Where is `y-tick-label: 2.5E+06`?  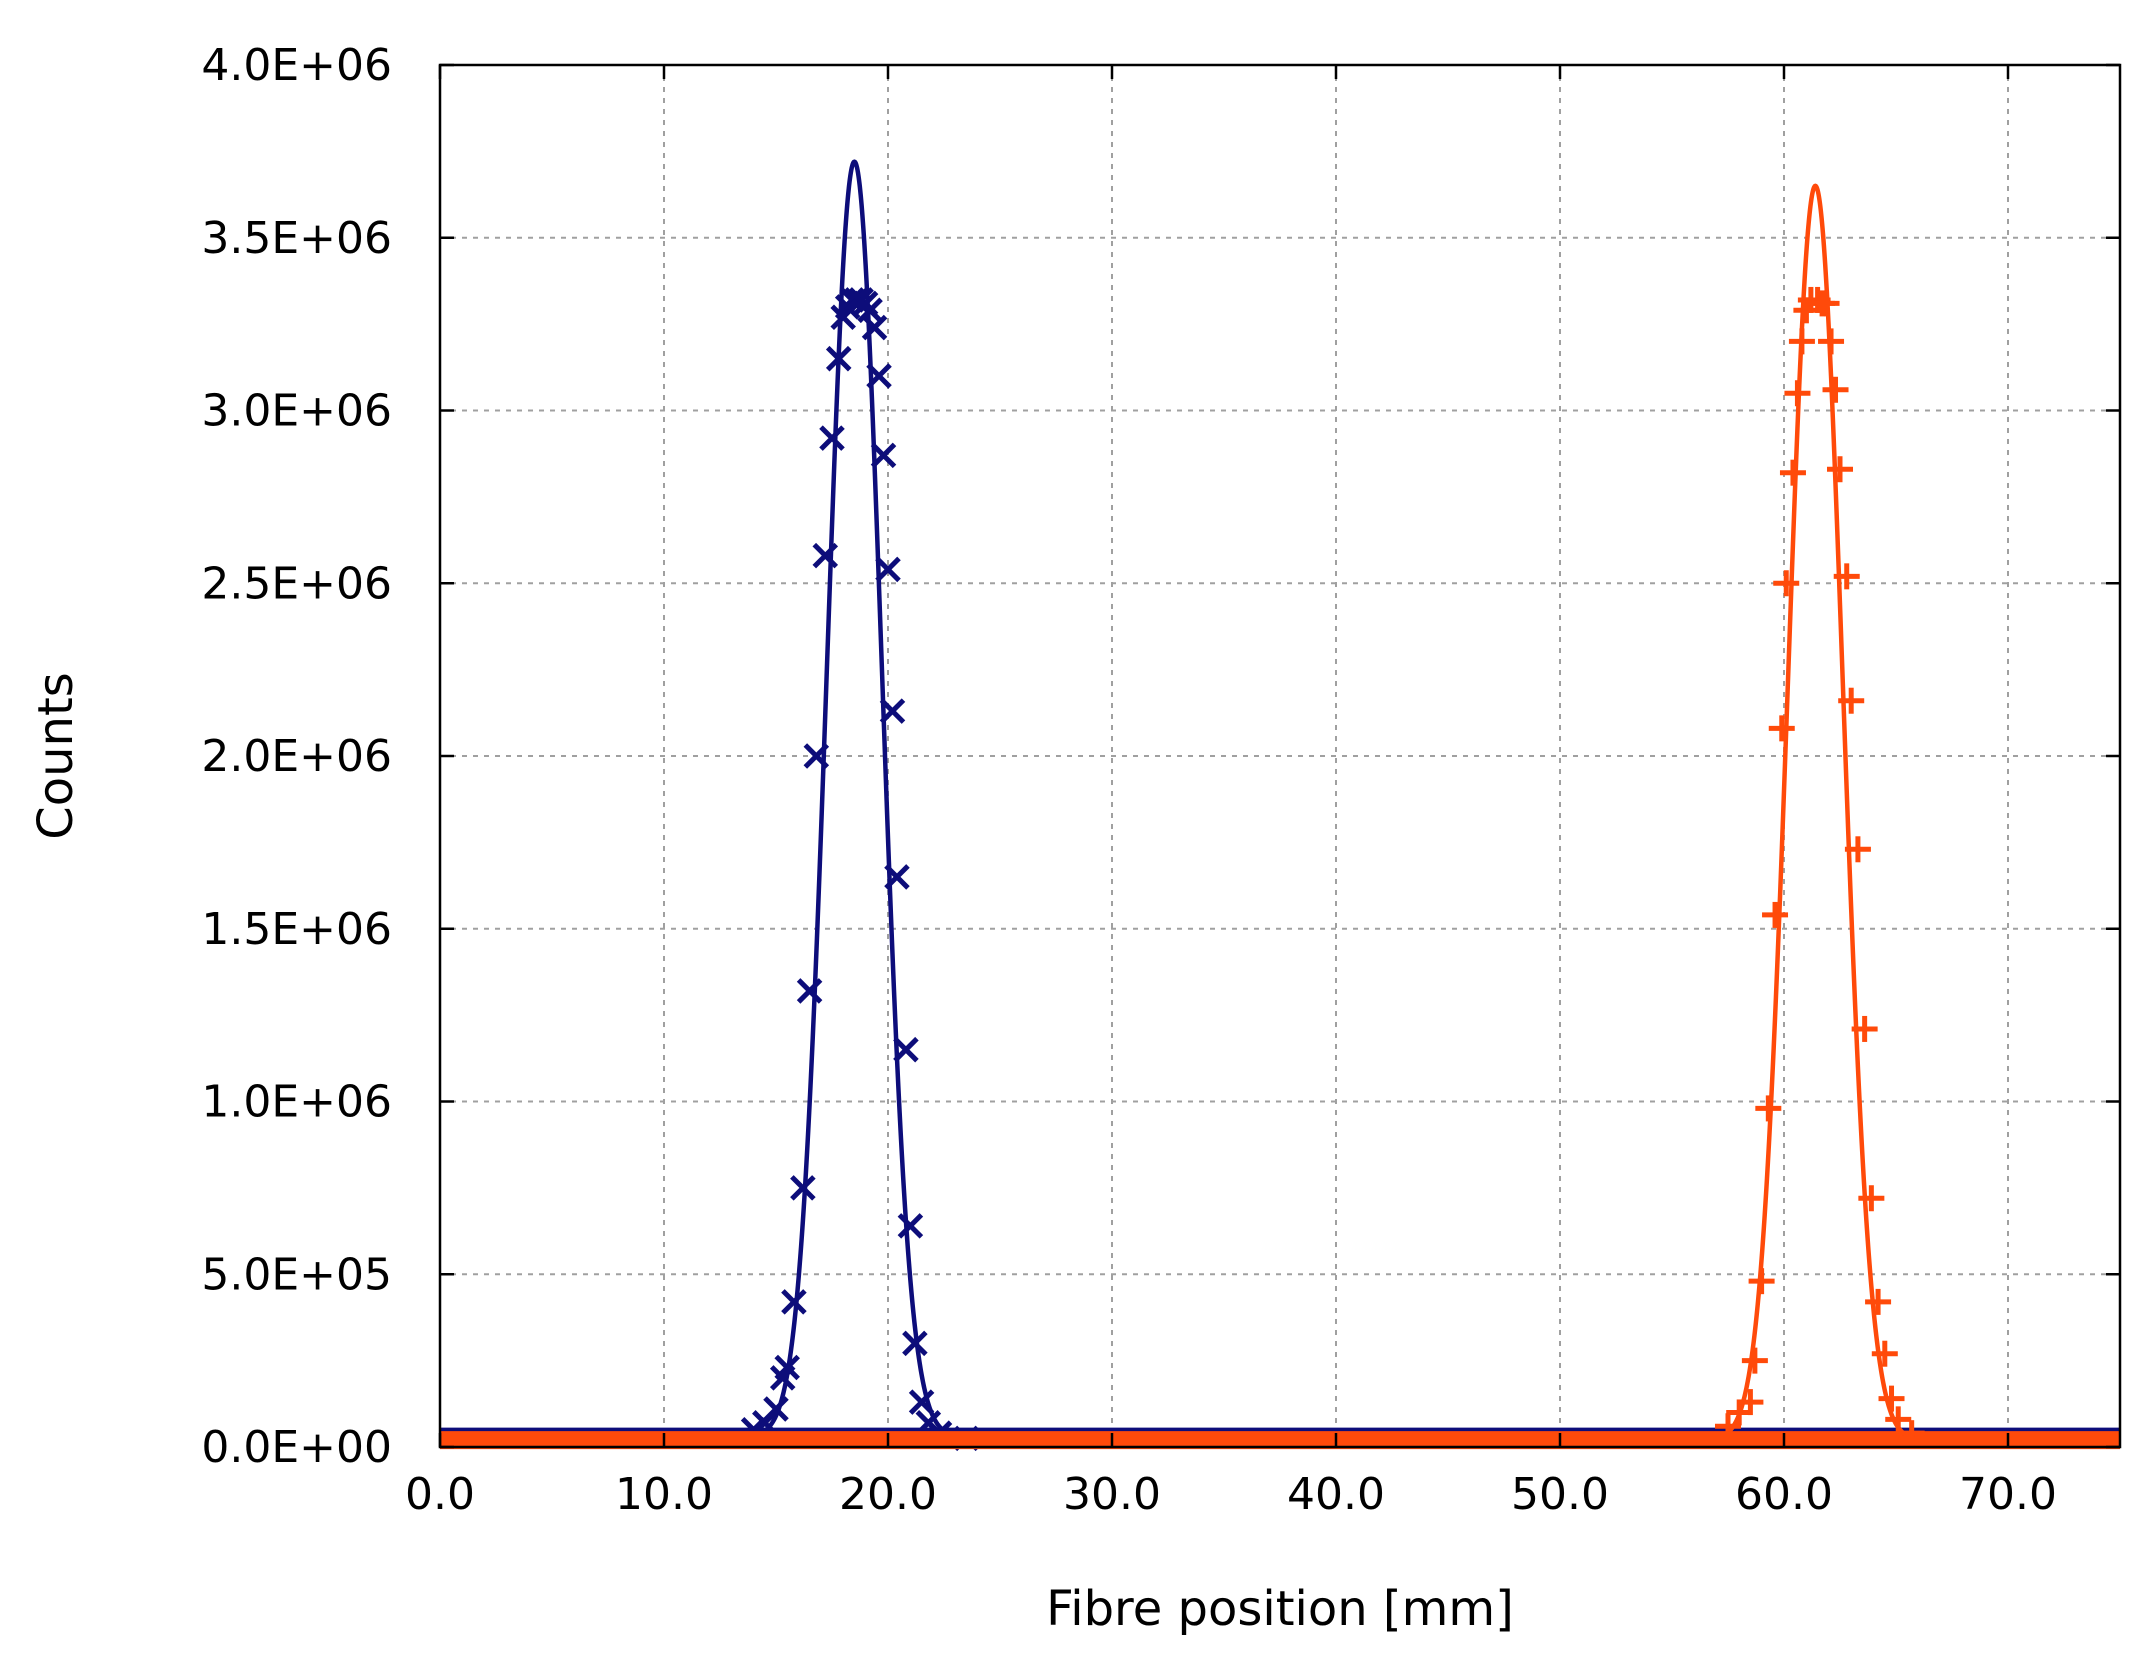 y-tick-label: 2.5E+06 is located at coordinates (296, 583).